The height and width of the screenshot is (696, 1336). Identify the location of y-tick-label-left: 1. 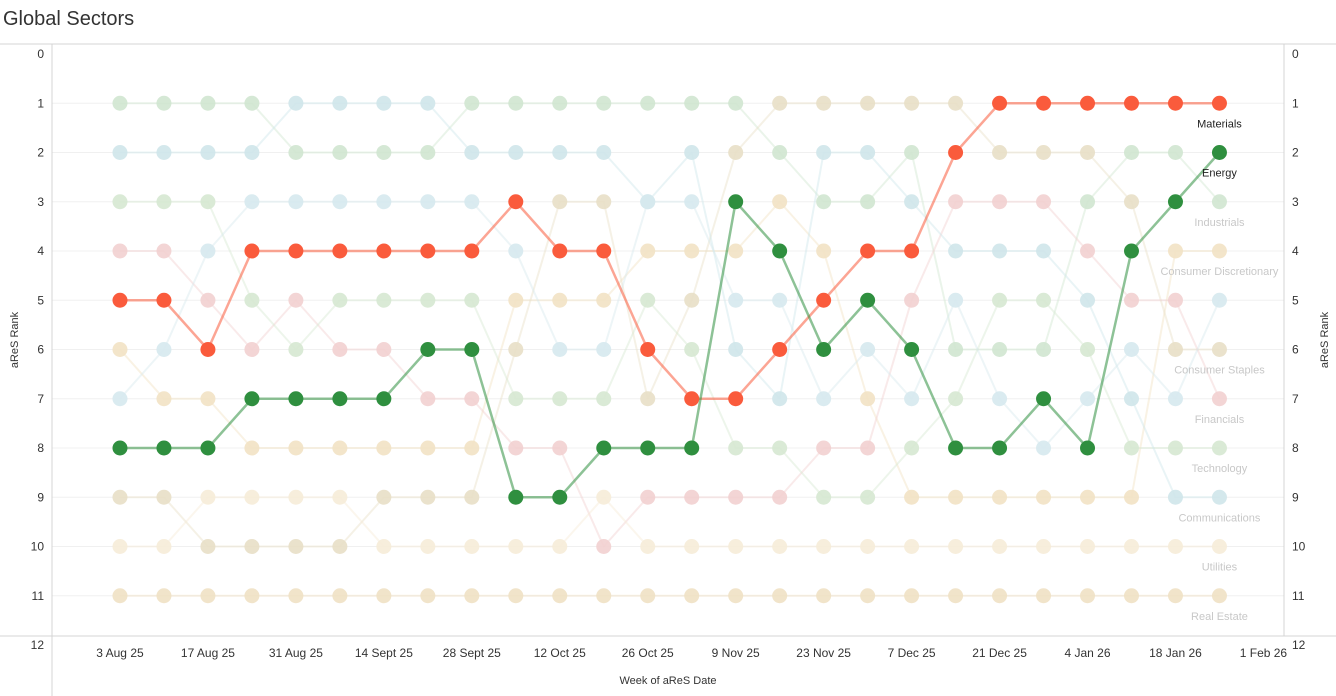
(40, 103).